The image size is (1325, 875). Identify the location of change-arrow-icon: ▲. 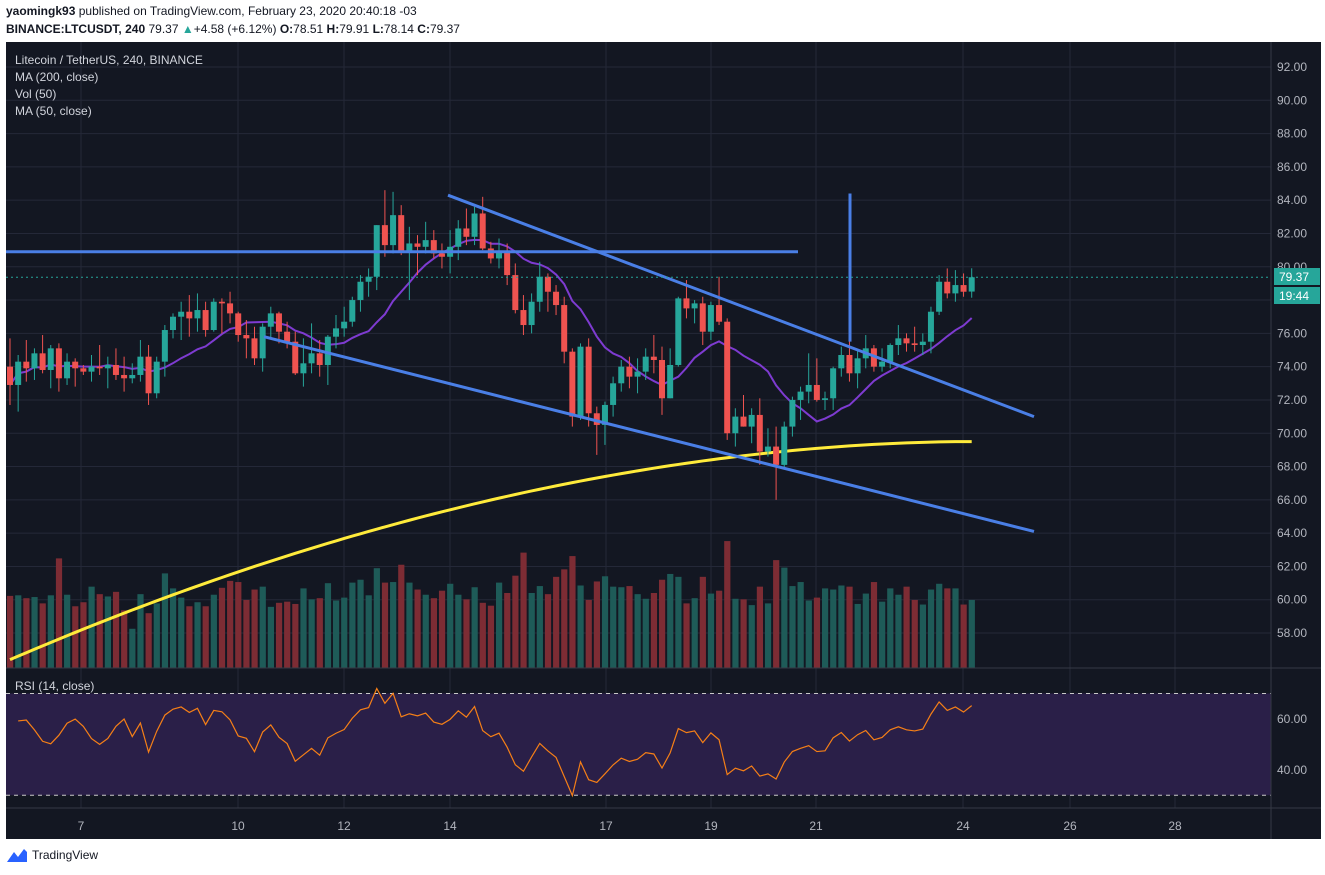
(187, 29).